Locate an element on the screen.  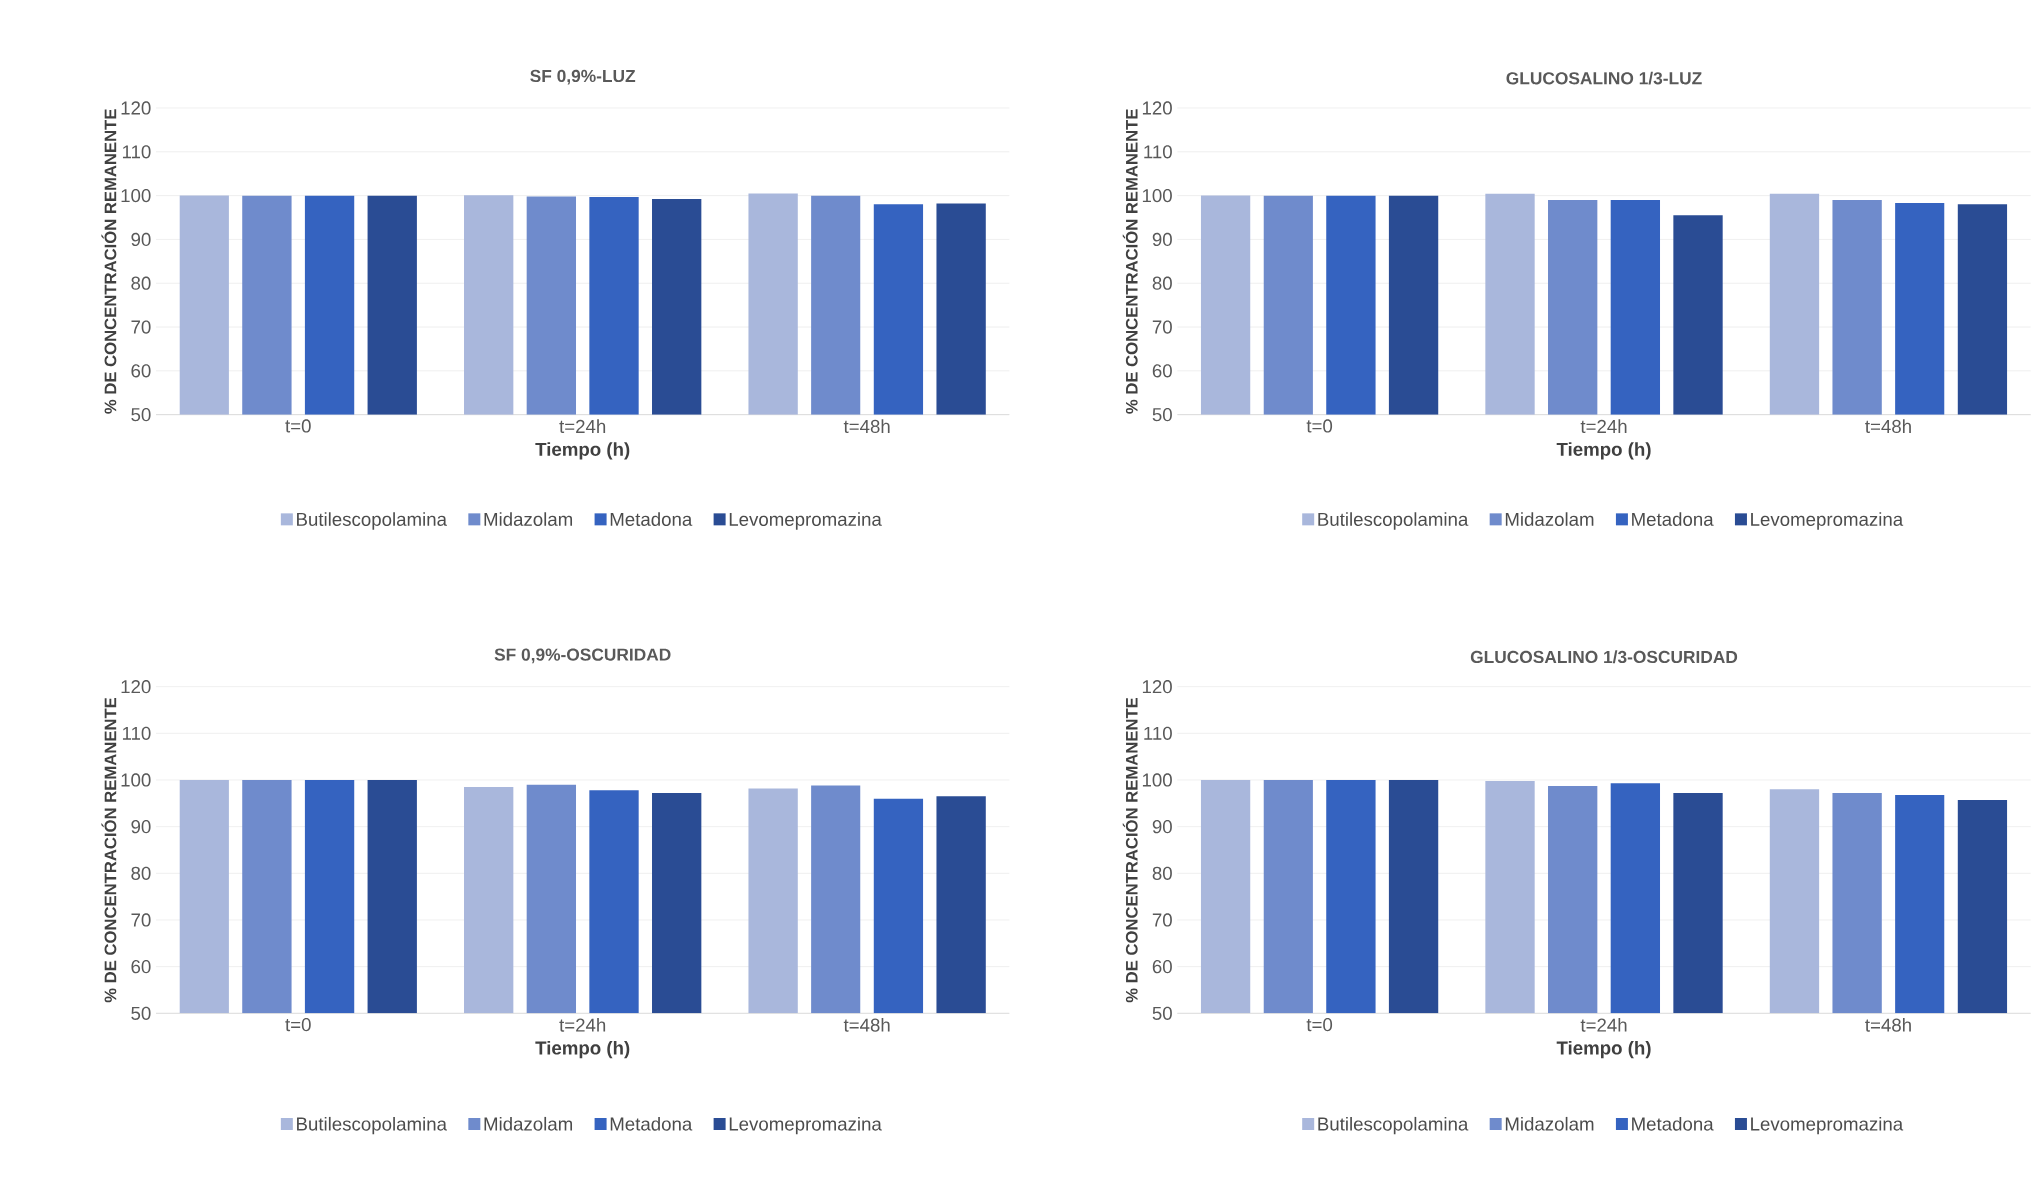
chart-title: SF 0,9%-LUZ is located at coordinates (583, 77).